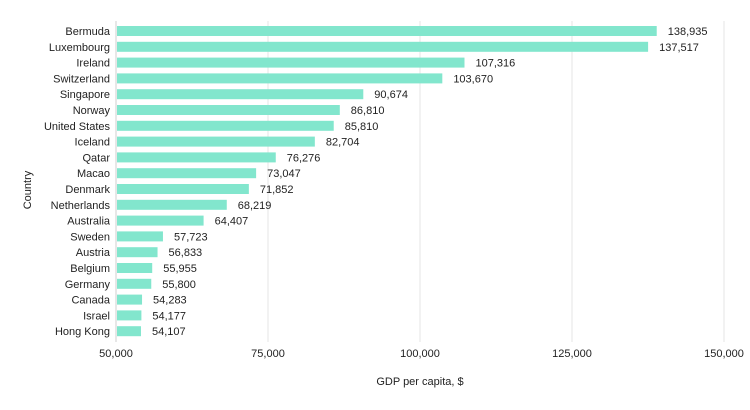  I want to click on category-label: United States, so click(77, 127).